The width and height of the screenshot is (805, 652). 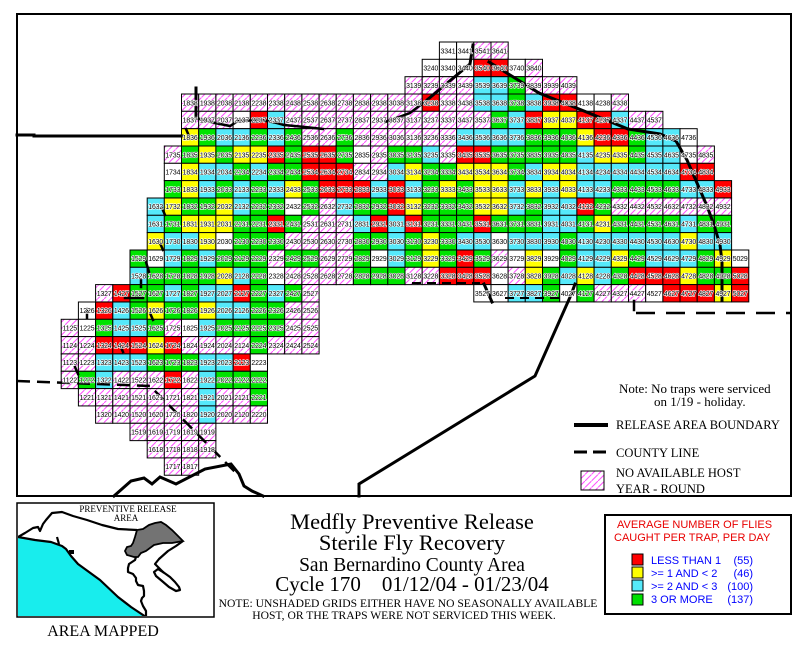 I want to click on svg-text: 1525, so click(x=138, y=329).